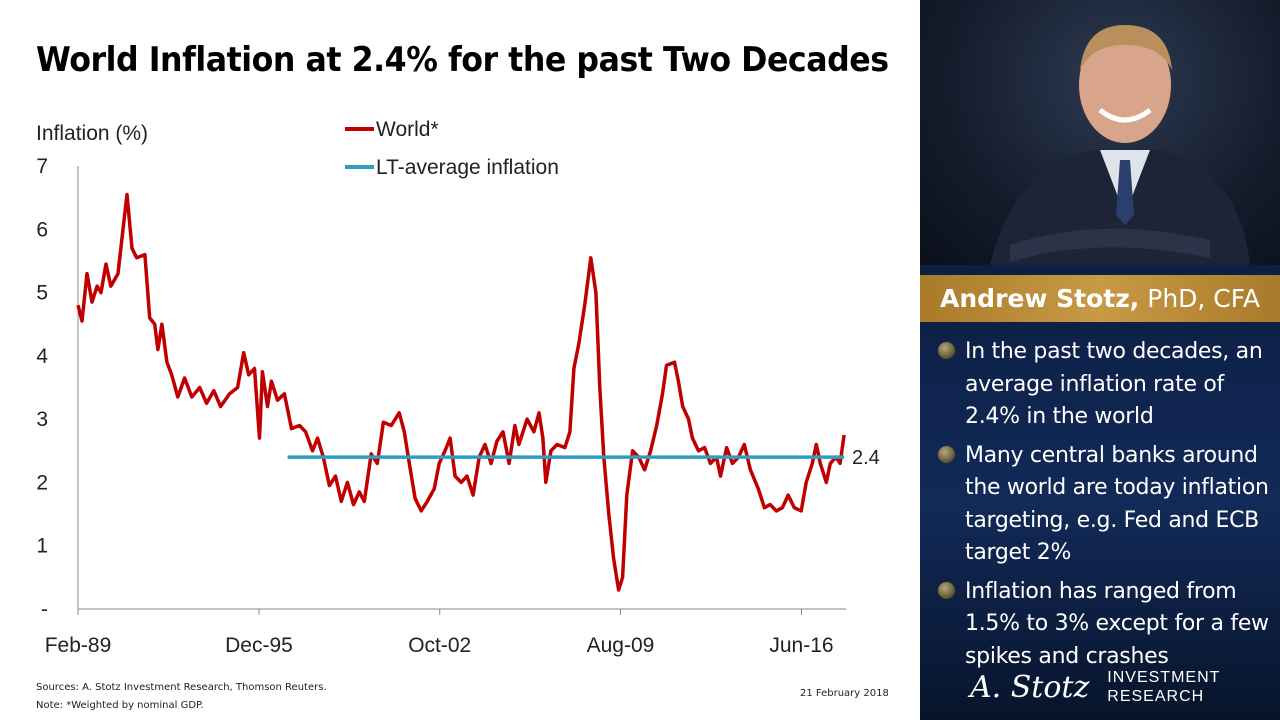 The height and width of the screenshot is (720, 1280). Describe the element at coordinates (467, 167) in the screenshot. I see `legend-label: LT-average inflation` at that location.